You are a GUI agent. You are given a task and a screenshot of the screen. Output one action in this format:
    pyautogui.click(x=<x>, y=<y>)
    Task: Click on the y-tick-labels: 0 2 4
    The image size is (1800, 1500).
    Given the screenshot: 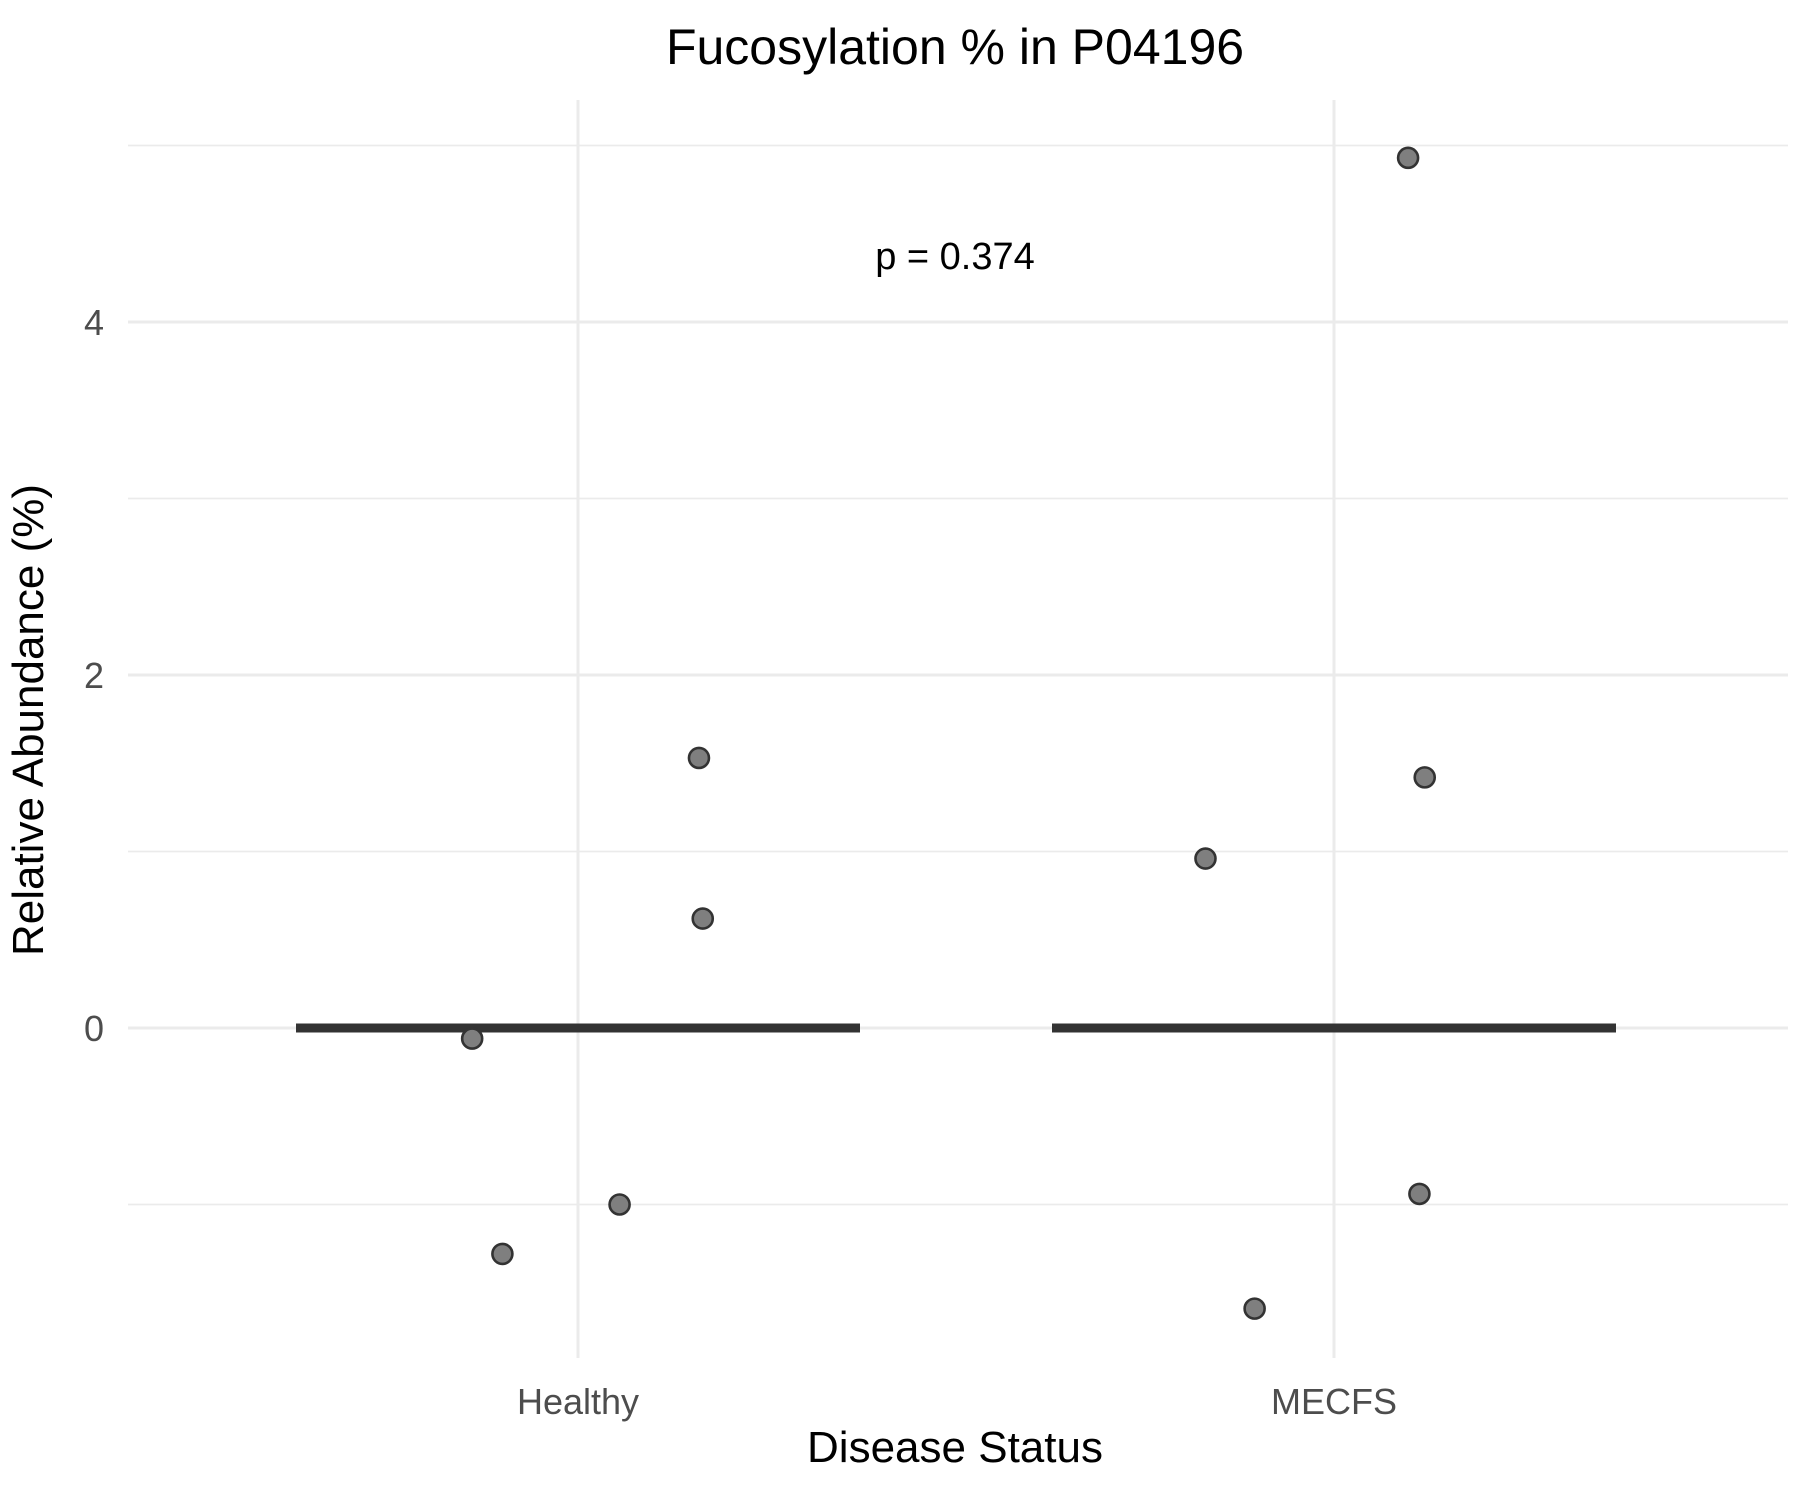 What is the action you would take?
    pyautogui.click(x=94, y=675)
    